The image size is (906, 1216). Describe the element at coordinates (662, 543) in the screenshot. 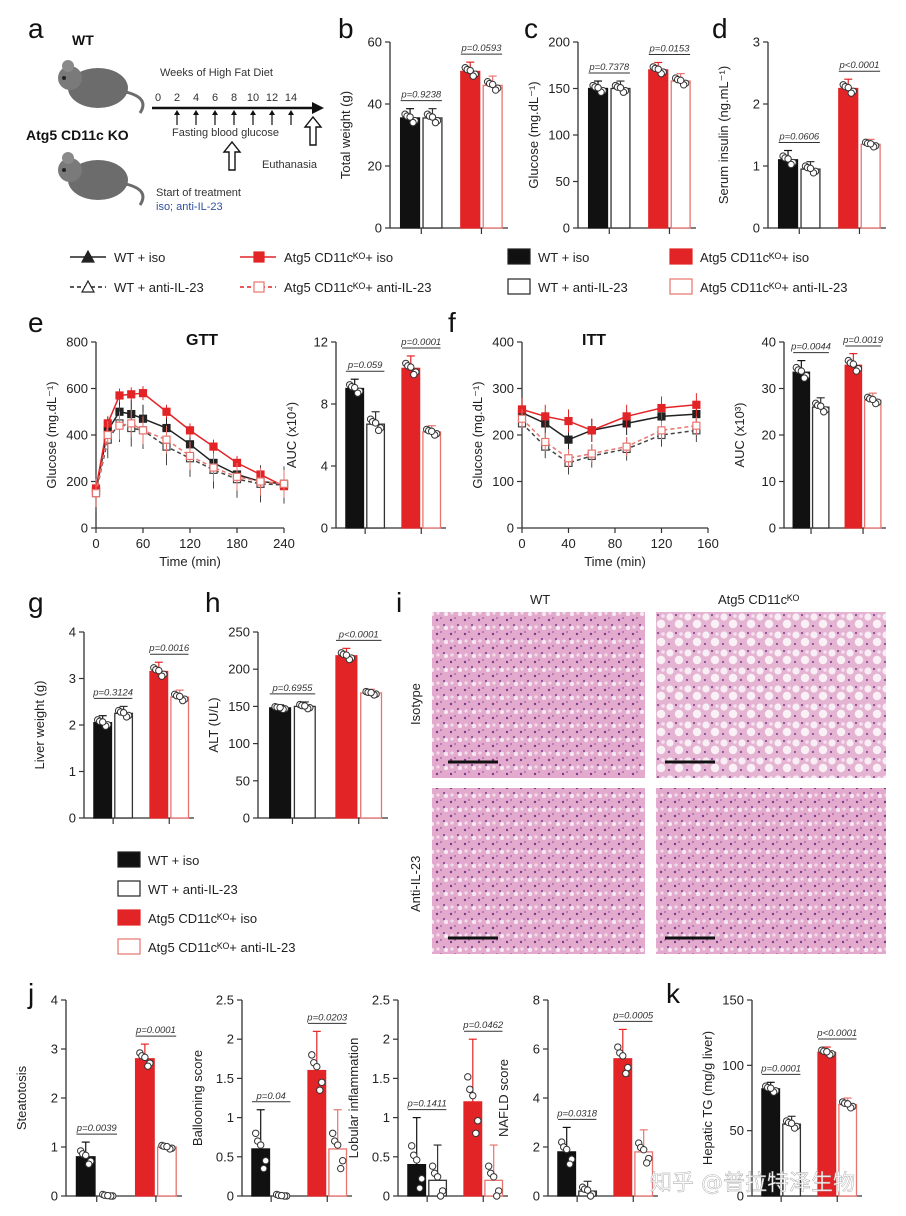

I see `x-tick-label: 120` at that location.